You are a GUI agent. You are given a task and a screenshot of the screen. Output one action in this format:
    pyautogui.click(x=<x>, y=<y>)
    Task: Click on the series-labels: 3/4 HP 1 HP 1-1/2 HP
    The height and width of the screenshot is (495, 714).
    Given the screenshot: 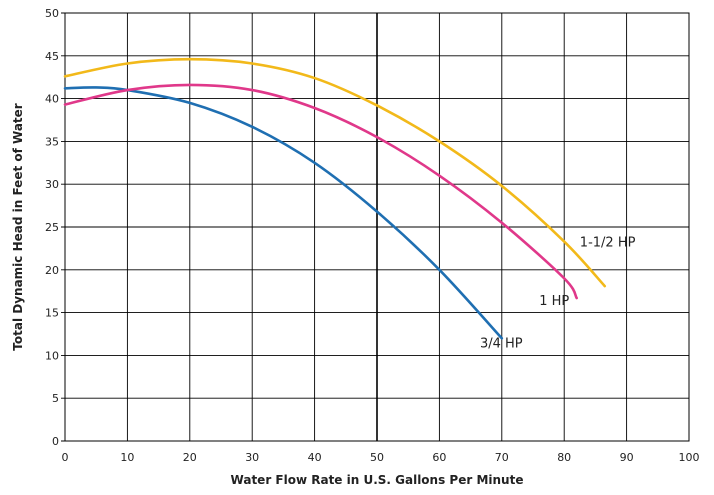 What is the action you would take?
    pyautogui.click(x=558, y=294)
    